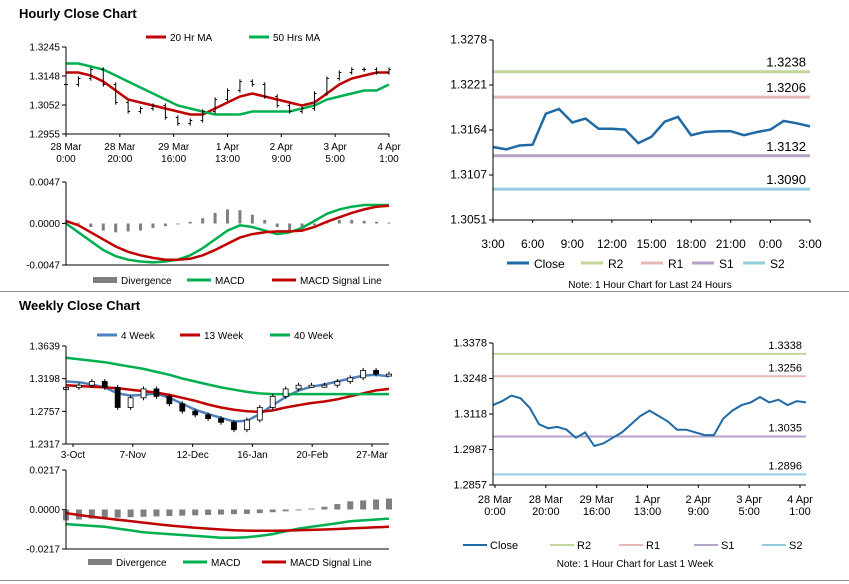 The width and height of the screenshot is (849, 584). What do you see at coordinates (100, 562) in the screenshot?
I see `weekly-macd-legend-swatch` at bounding box center [100, 562].